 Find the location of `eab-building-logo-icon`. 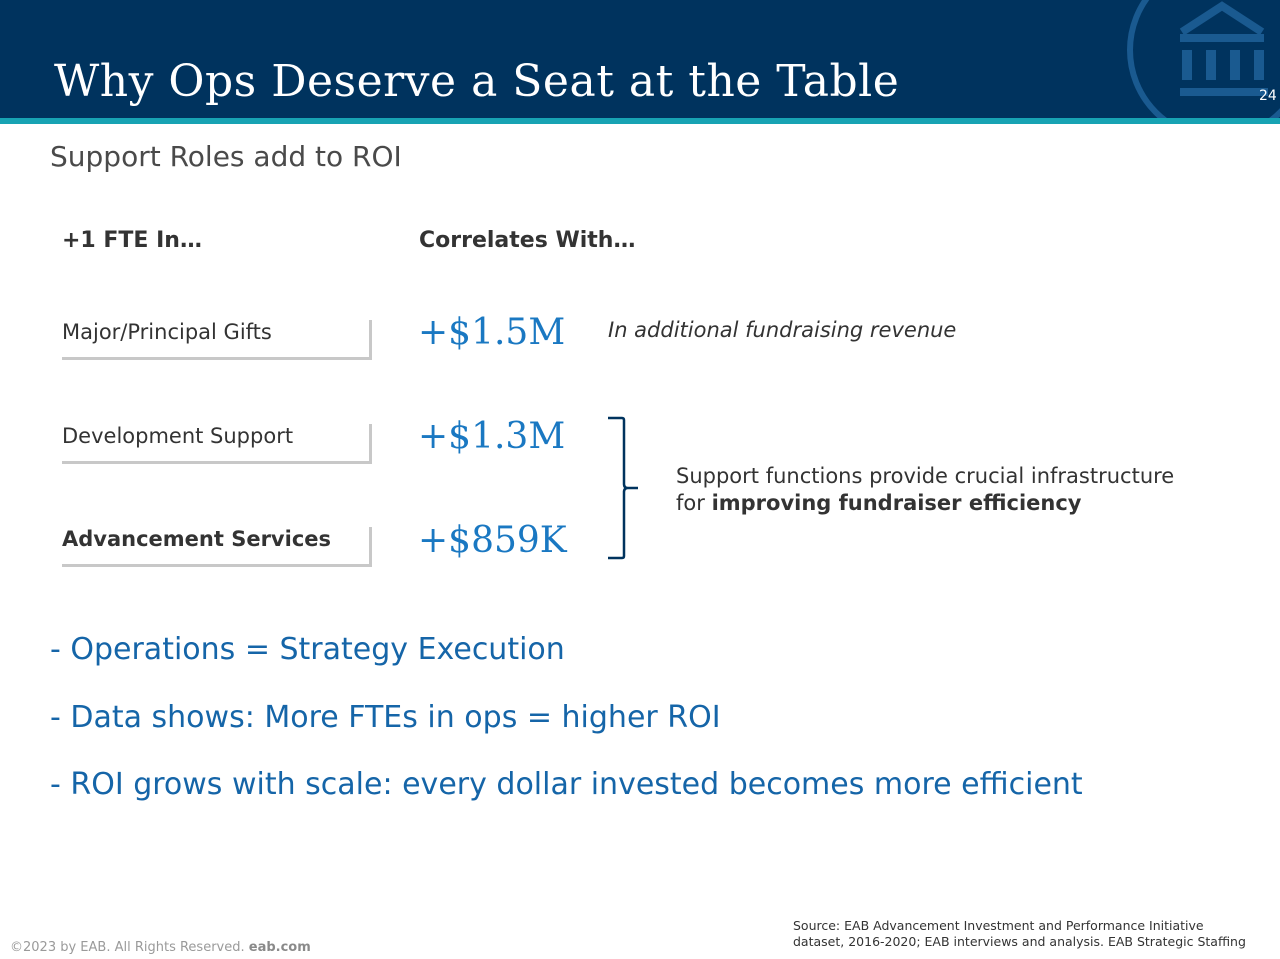

eab-building-logo-icon is located at coordinates (1203, 59).